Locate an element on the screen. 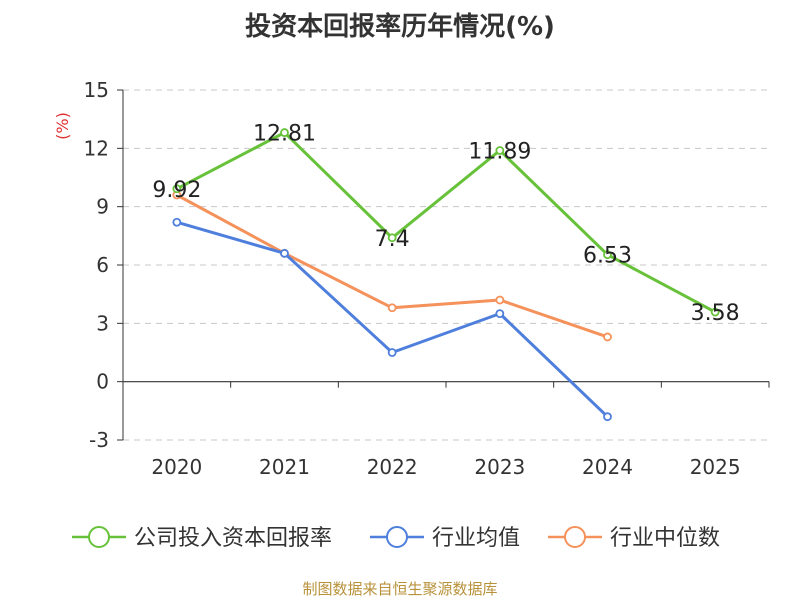 The image size is (800, 600). y-tick-label: -3 is located at coordinates (99, 440).